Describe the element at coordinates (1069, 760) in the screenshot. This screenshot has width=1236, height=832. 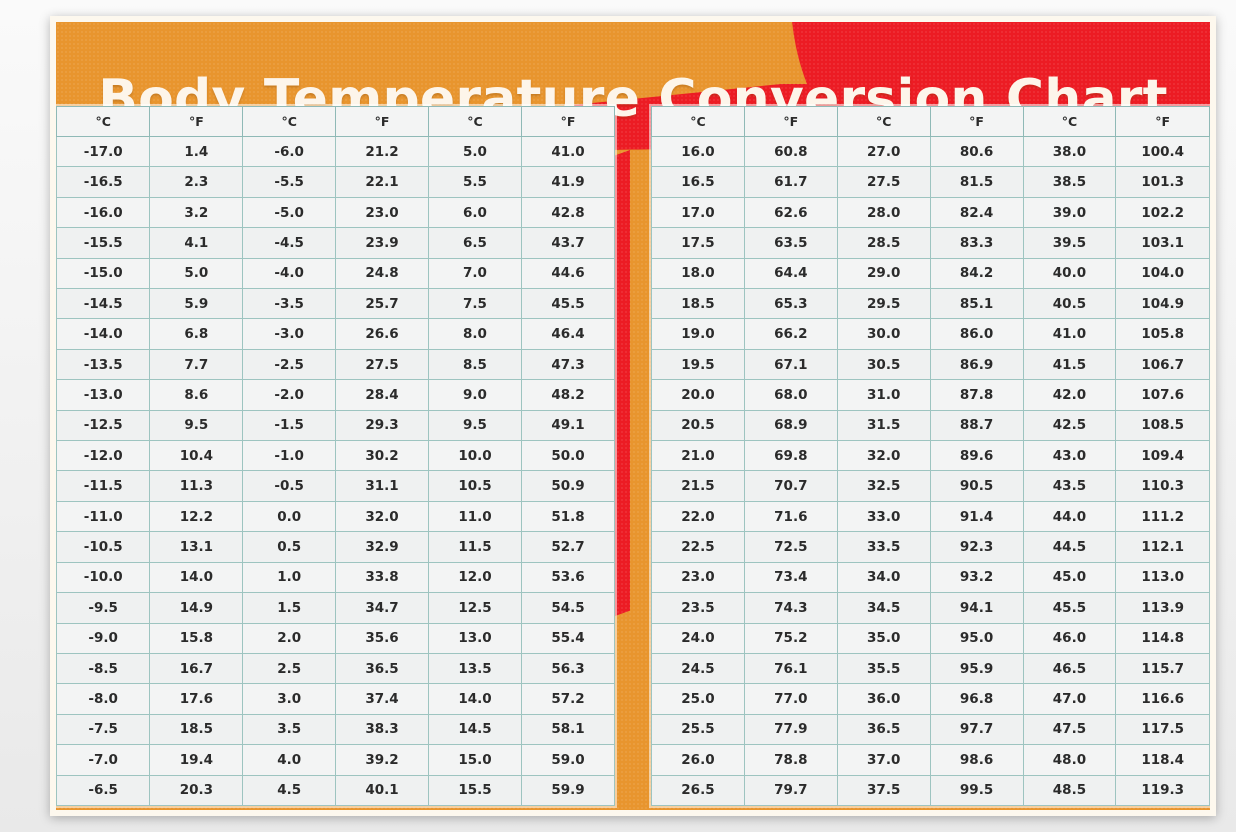
I see `cell-celsius: 48.0` at that location.